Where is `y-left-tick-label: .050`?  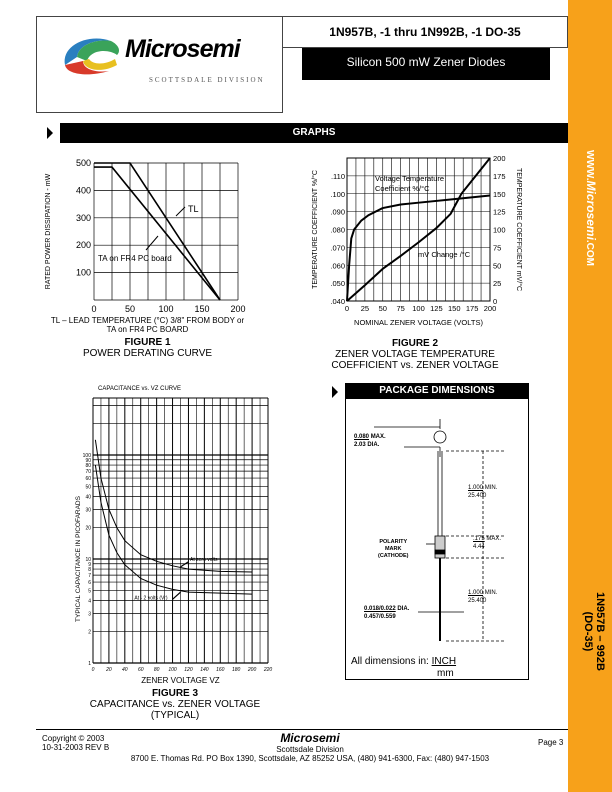 y-left-tick-label: .050 is located at coordinates (337, 283).